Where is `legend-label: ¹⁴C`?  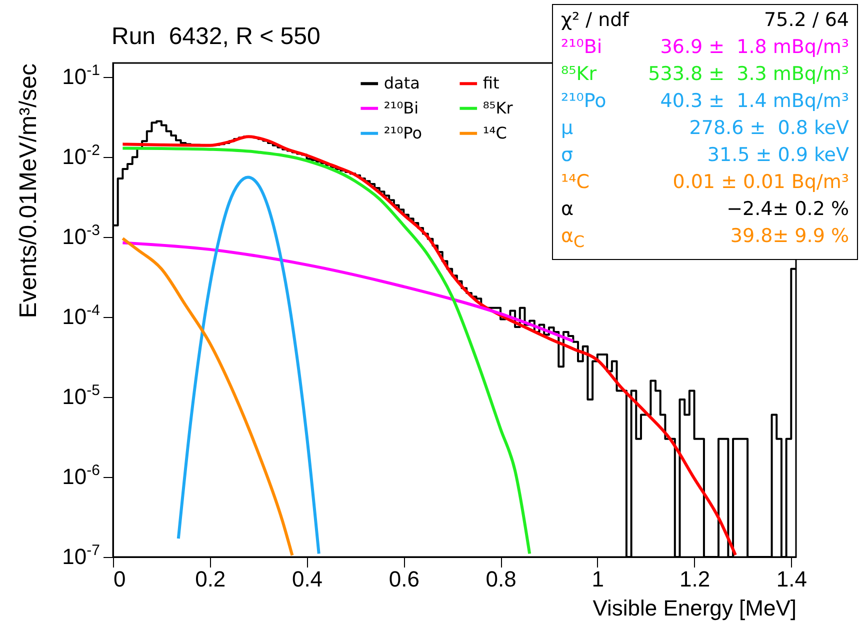 legend-label: ¹⁴C is located at coordinates (494, 132).